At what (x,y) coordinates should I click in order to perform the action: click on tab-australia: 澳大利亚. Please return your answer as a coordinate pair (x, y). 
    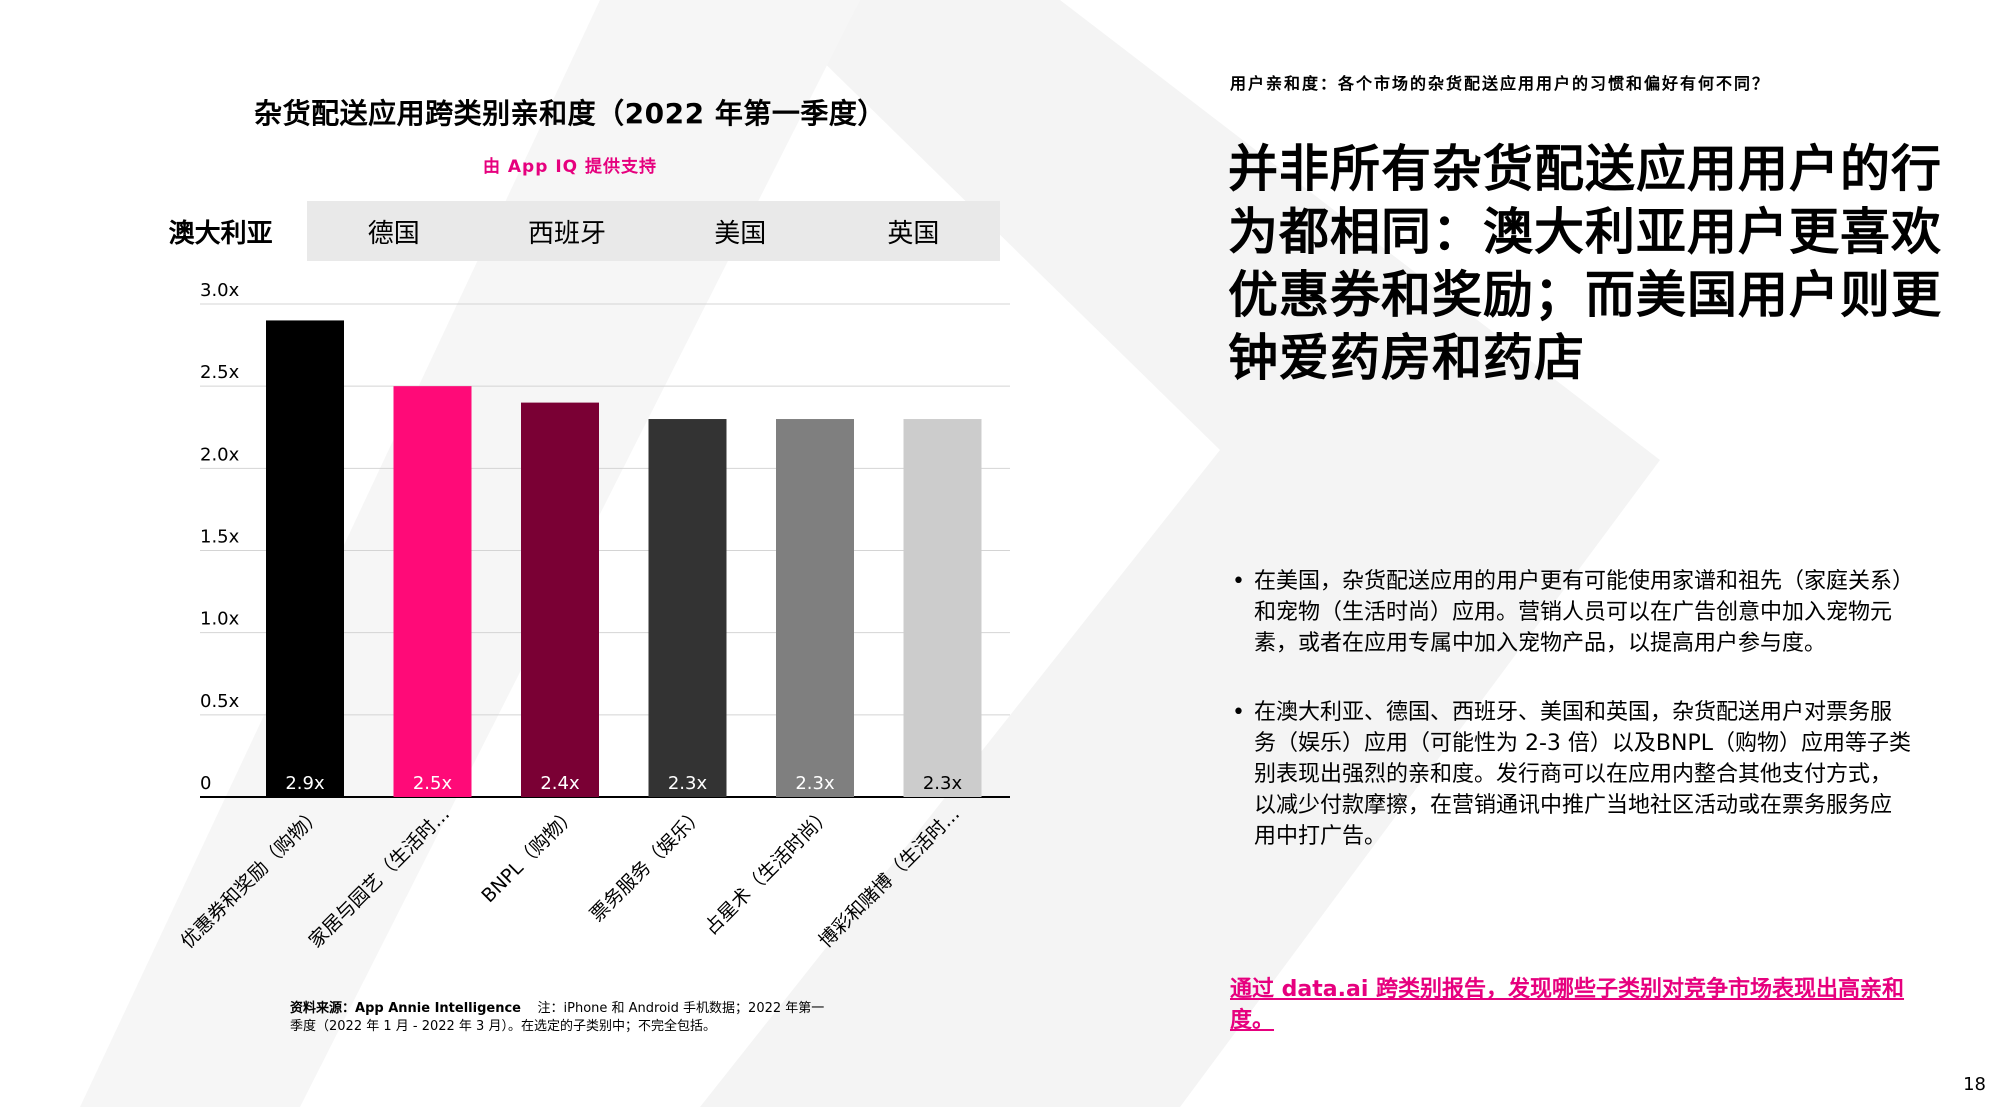
    Looking at the image, I should click on (221, 231).